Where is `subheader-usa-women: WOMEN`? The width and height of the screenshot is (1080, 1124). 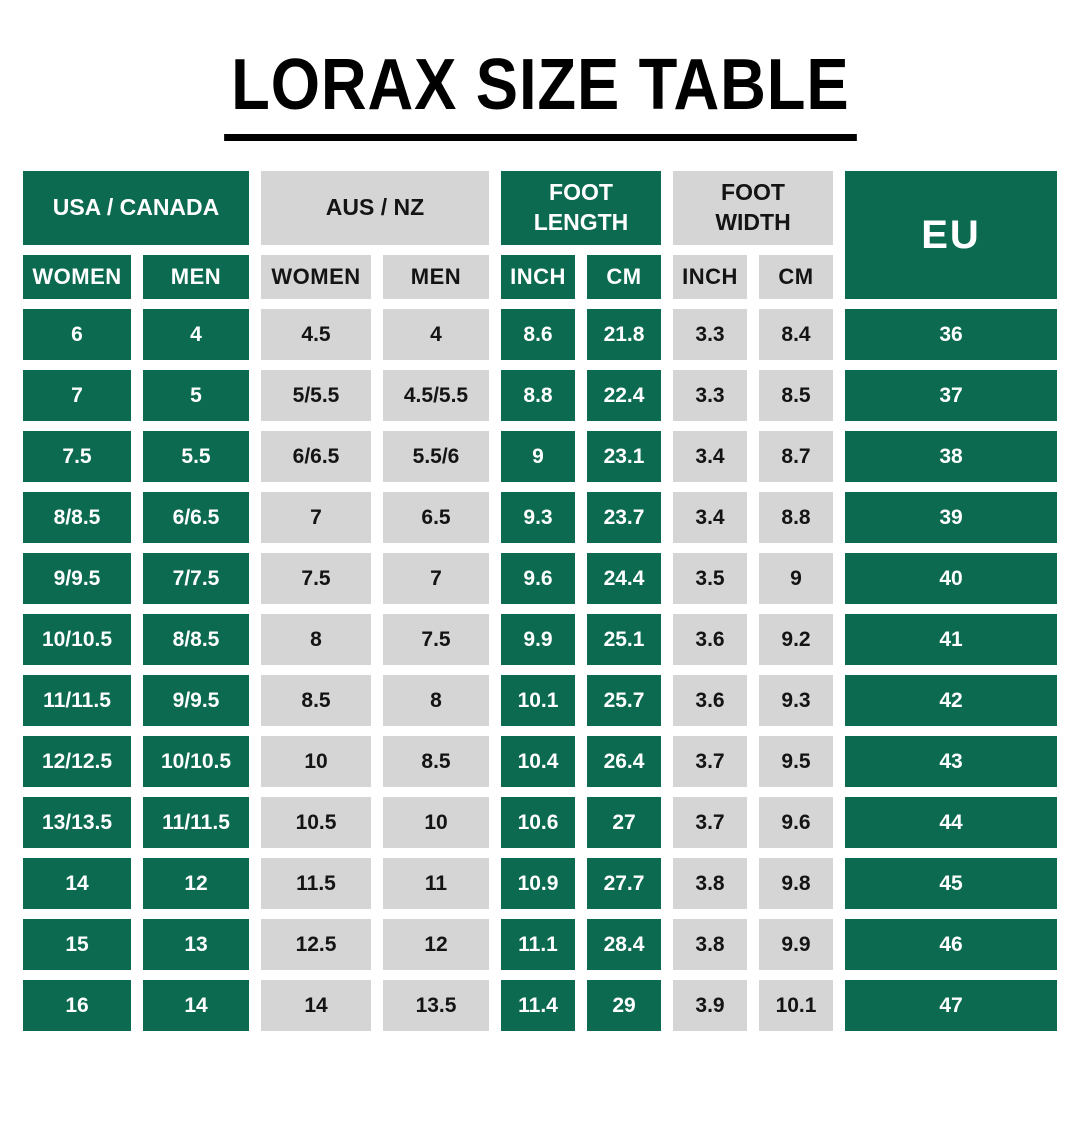
subheader-usa-women: WOMEN is located at coordinates (77, 277).